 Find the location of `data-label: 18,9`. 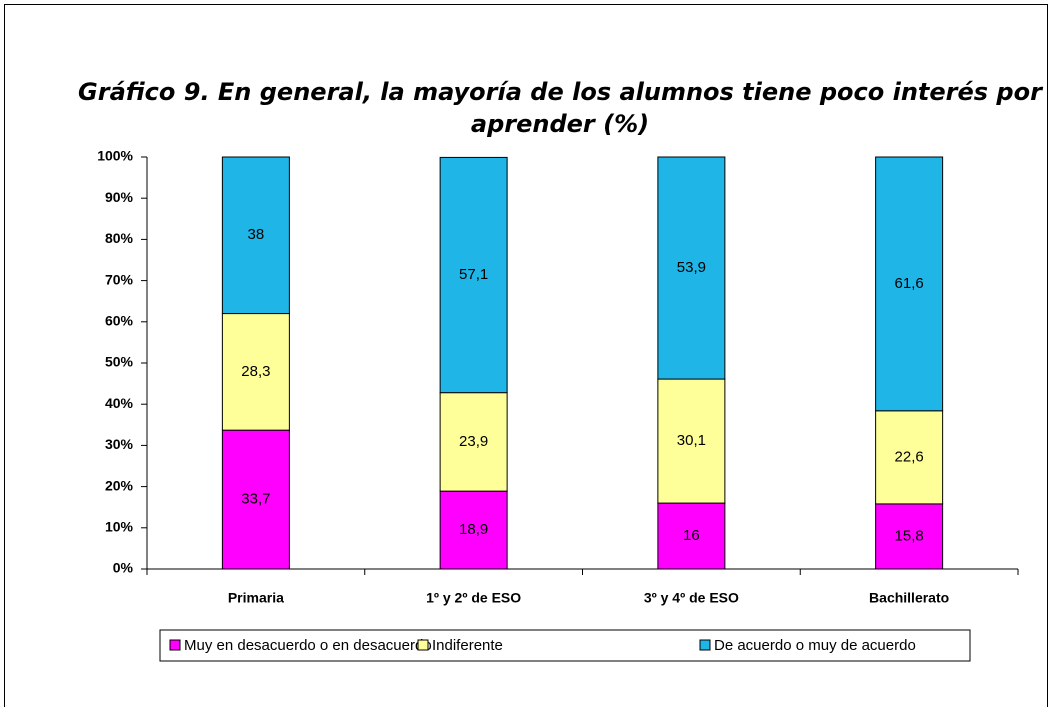

data-label: 18,9 is located at coordinates (473, 529).